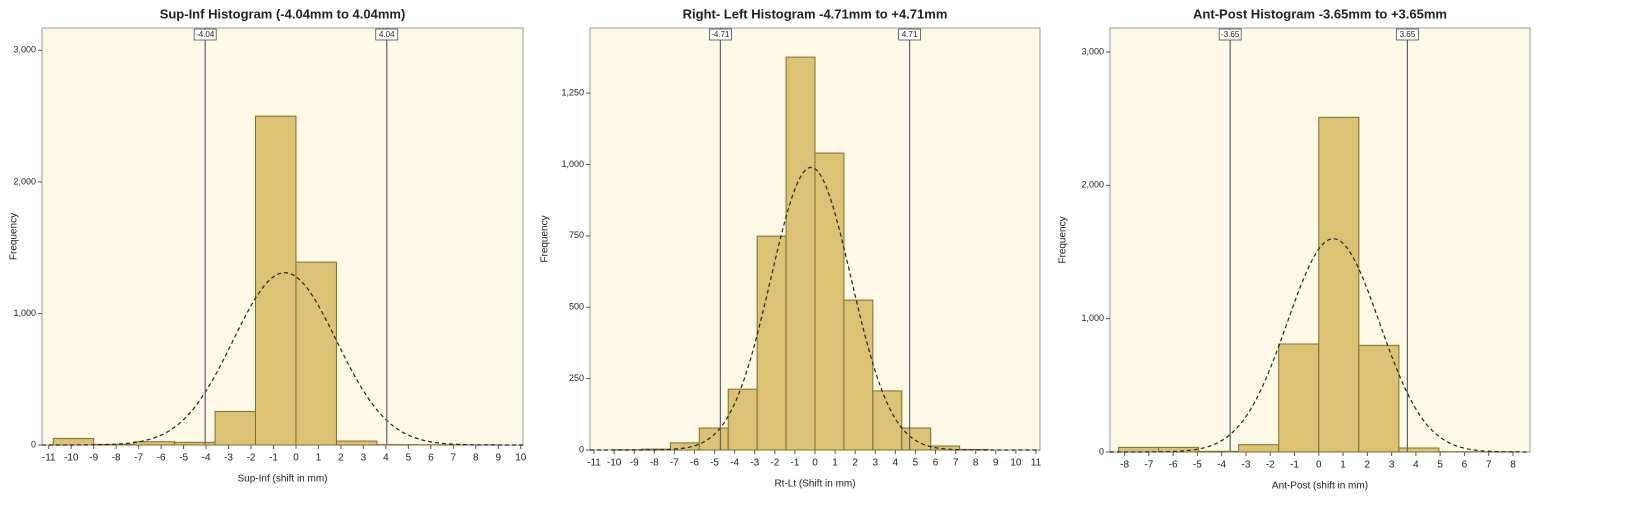  I want to click on y-tick-label: 500, so click(576, 307).